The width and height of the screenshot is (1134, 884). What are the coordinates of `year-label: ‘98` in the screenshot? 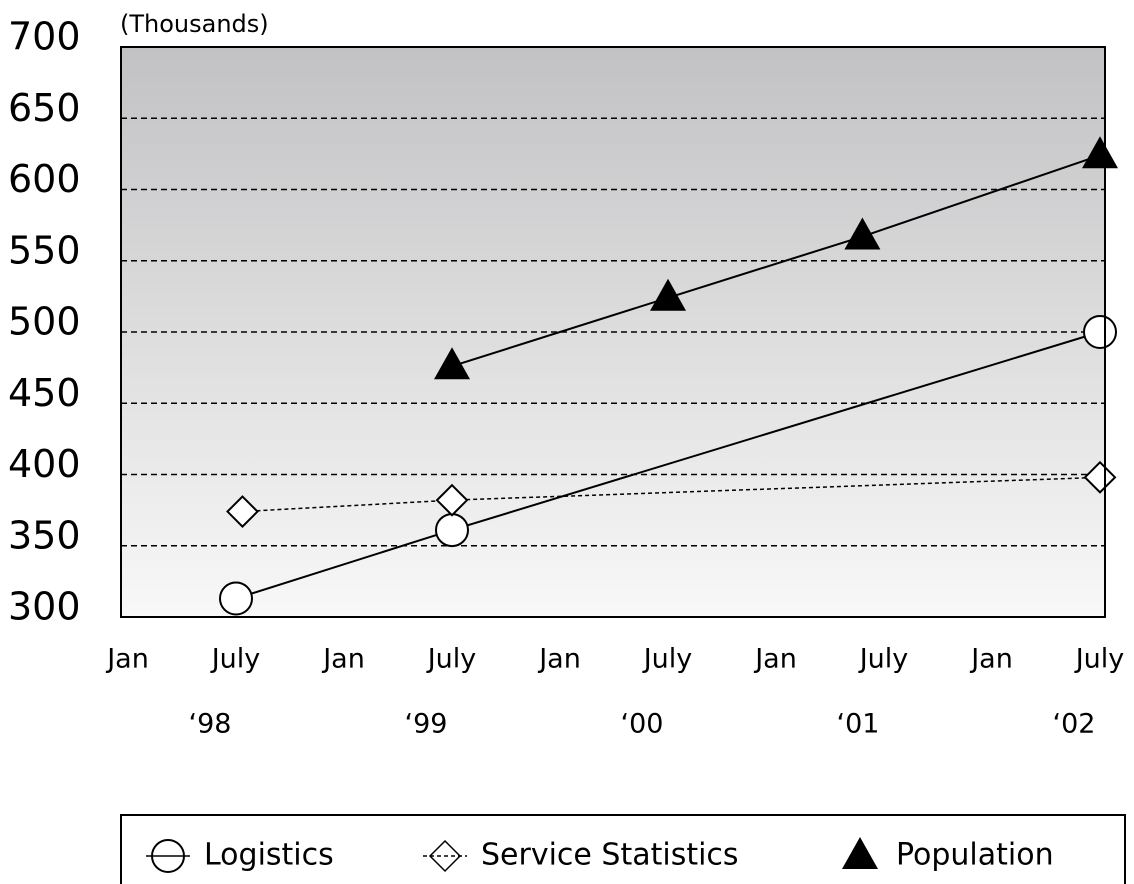 It's located at (210, 724).